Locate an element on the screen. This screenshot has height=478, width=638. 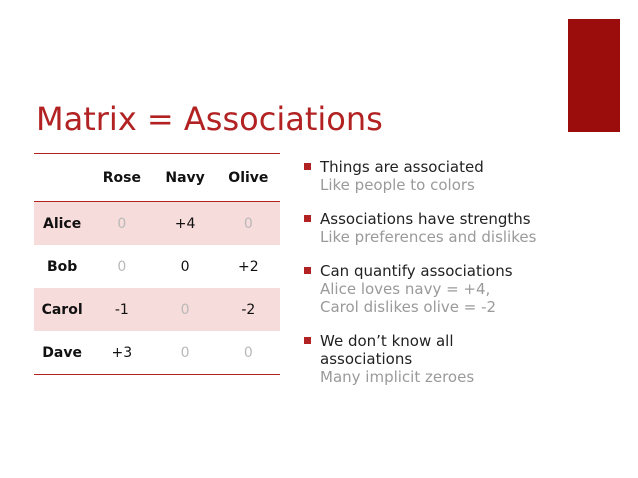
table-cell: -1 is located at coordinates (122, 309).